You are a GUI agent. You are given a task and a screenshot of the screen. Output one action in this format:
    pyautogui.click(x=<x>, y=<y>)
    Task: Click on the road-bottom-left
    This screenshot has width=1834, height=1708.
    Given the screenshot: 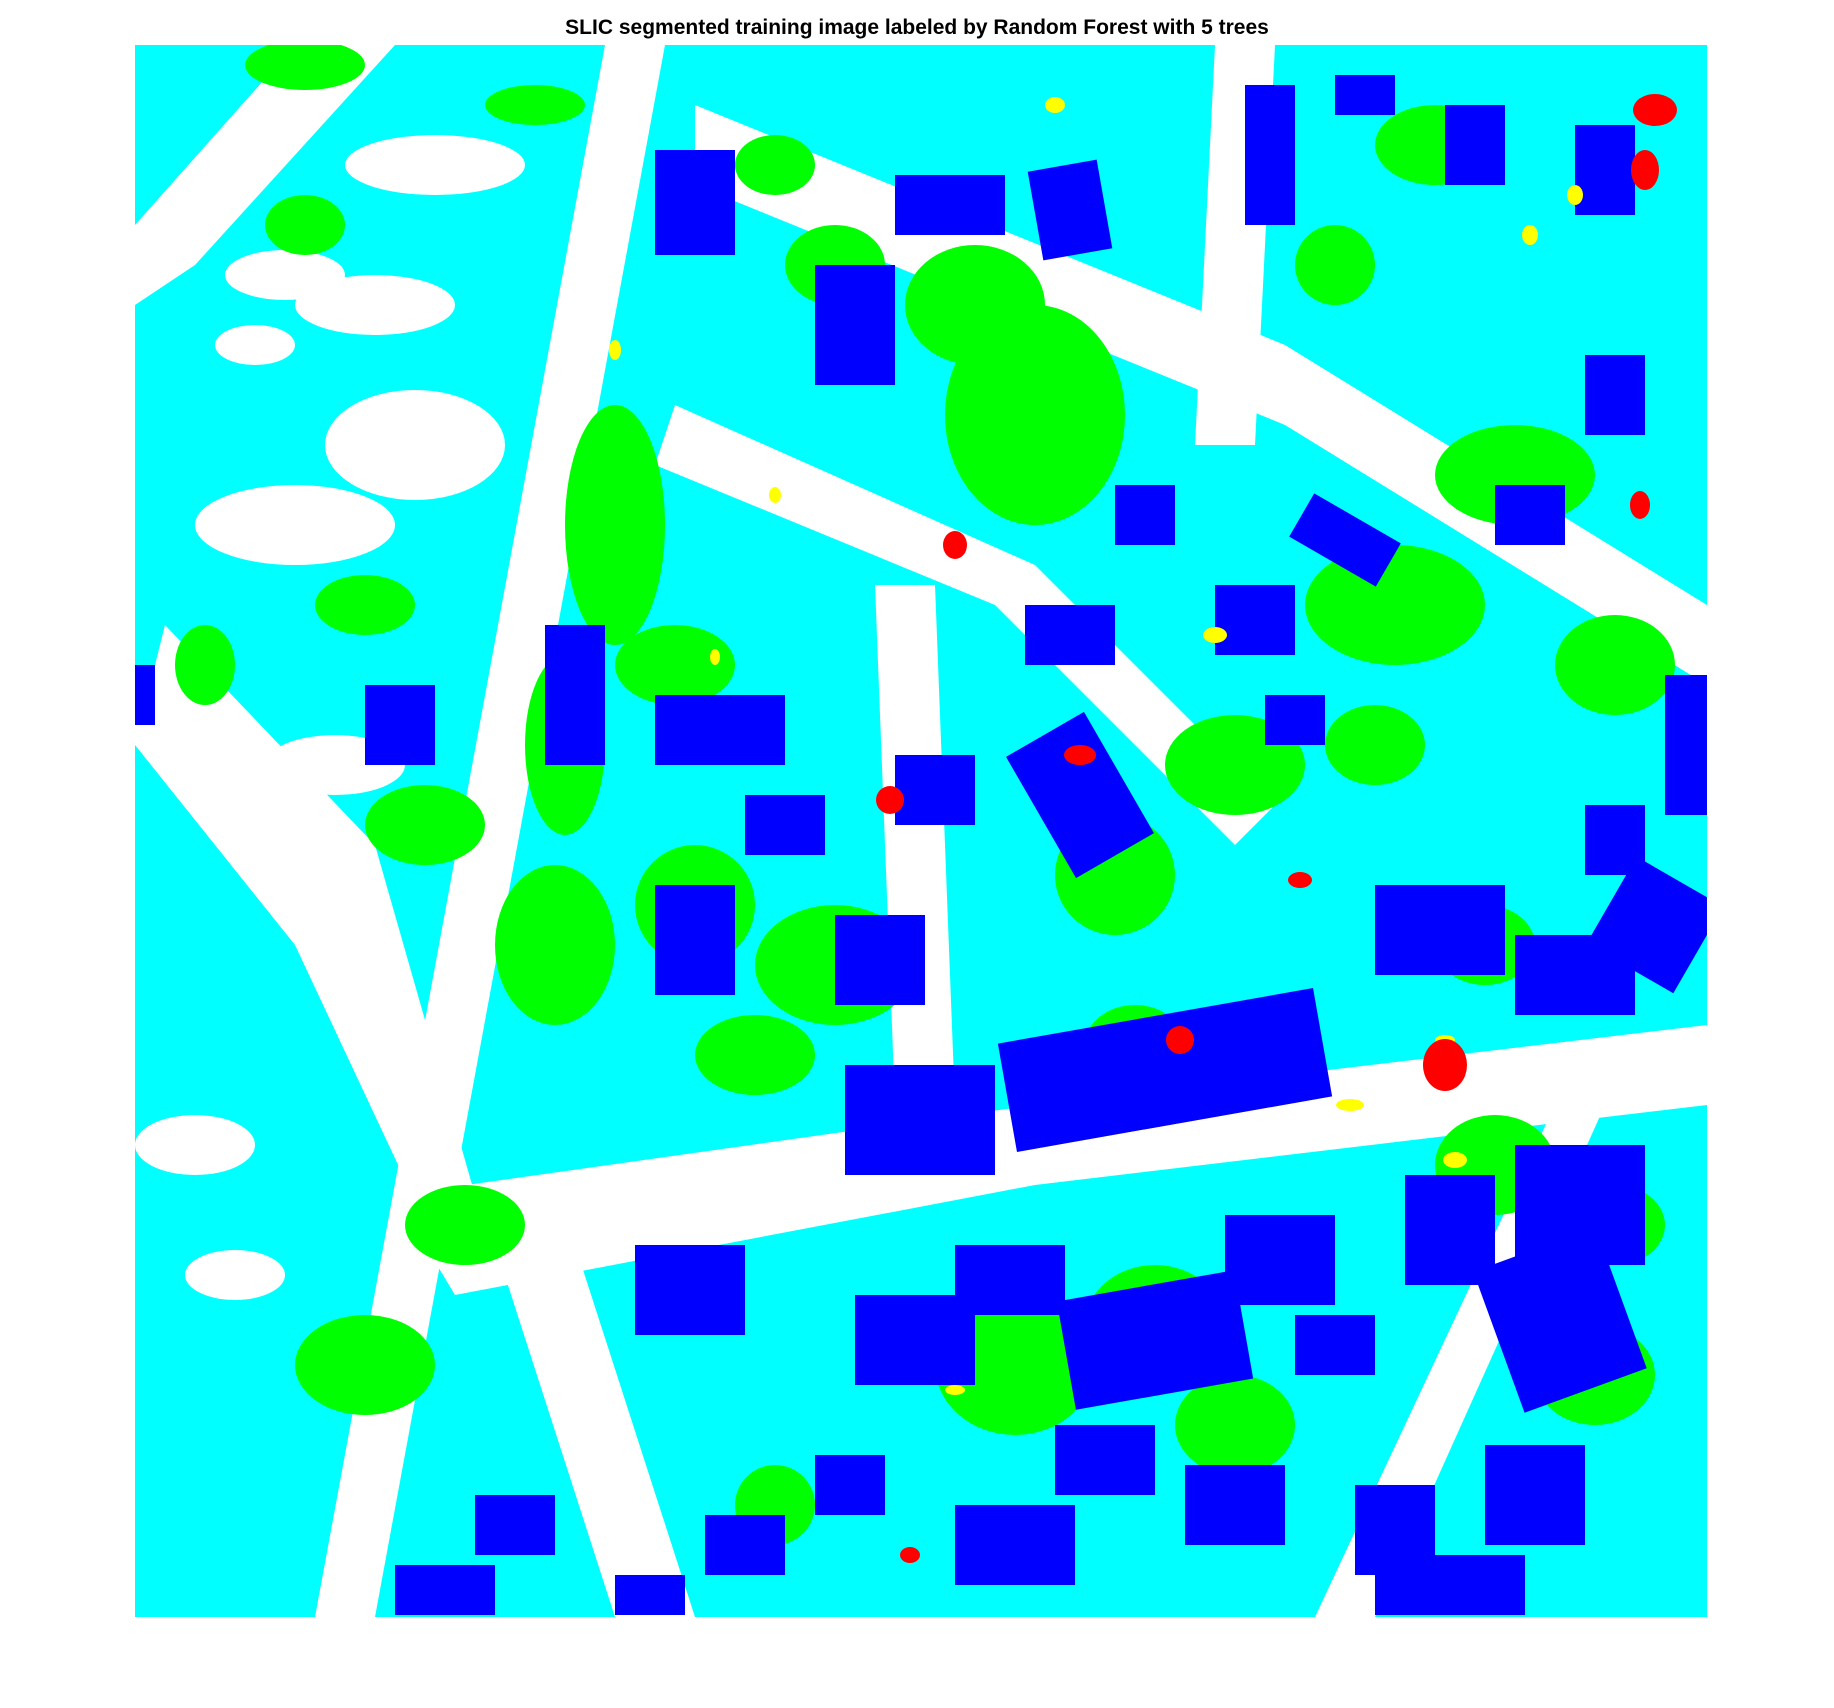 What is the action you would take?
    pyautogui.click(x=595, y=1431)
    